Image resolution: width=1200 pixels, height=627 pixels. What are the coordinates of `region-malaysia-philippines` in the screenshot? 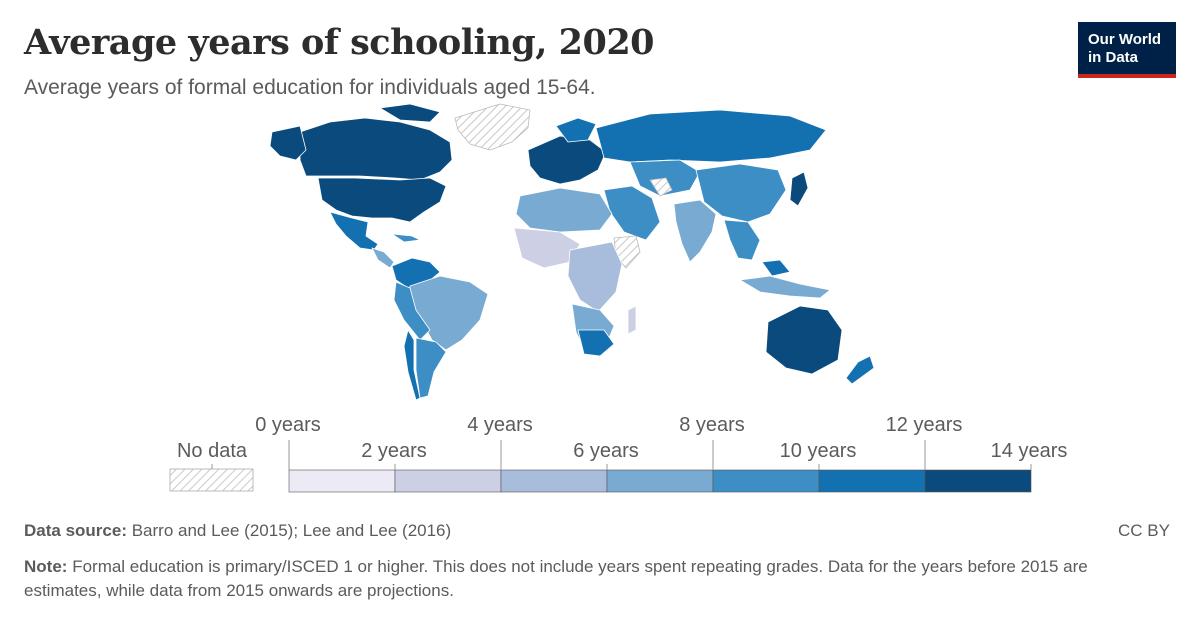 It's located at (776, 268).